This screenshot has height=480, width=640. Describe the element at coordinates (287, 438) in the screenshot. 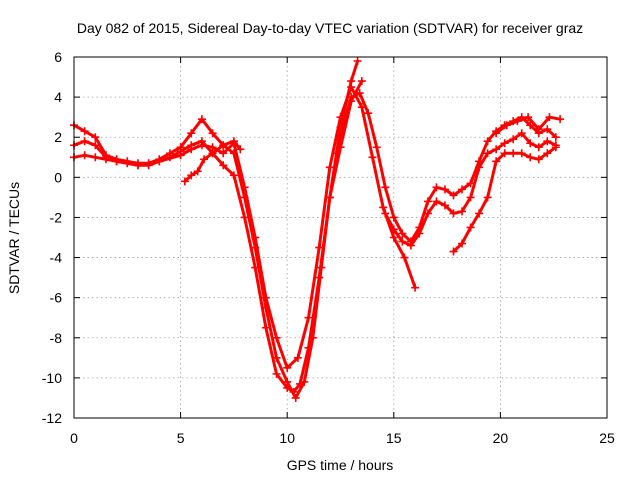

I see `x-tick-label: 10` at that location.